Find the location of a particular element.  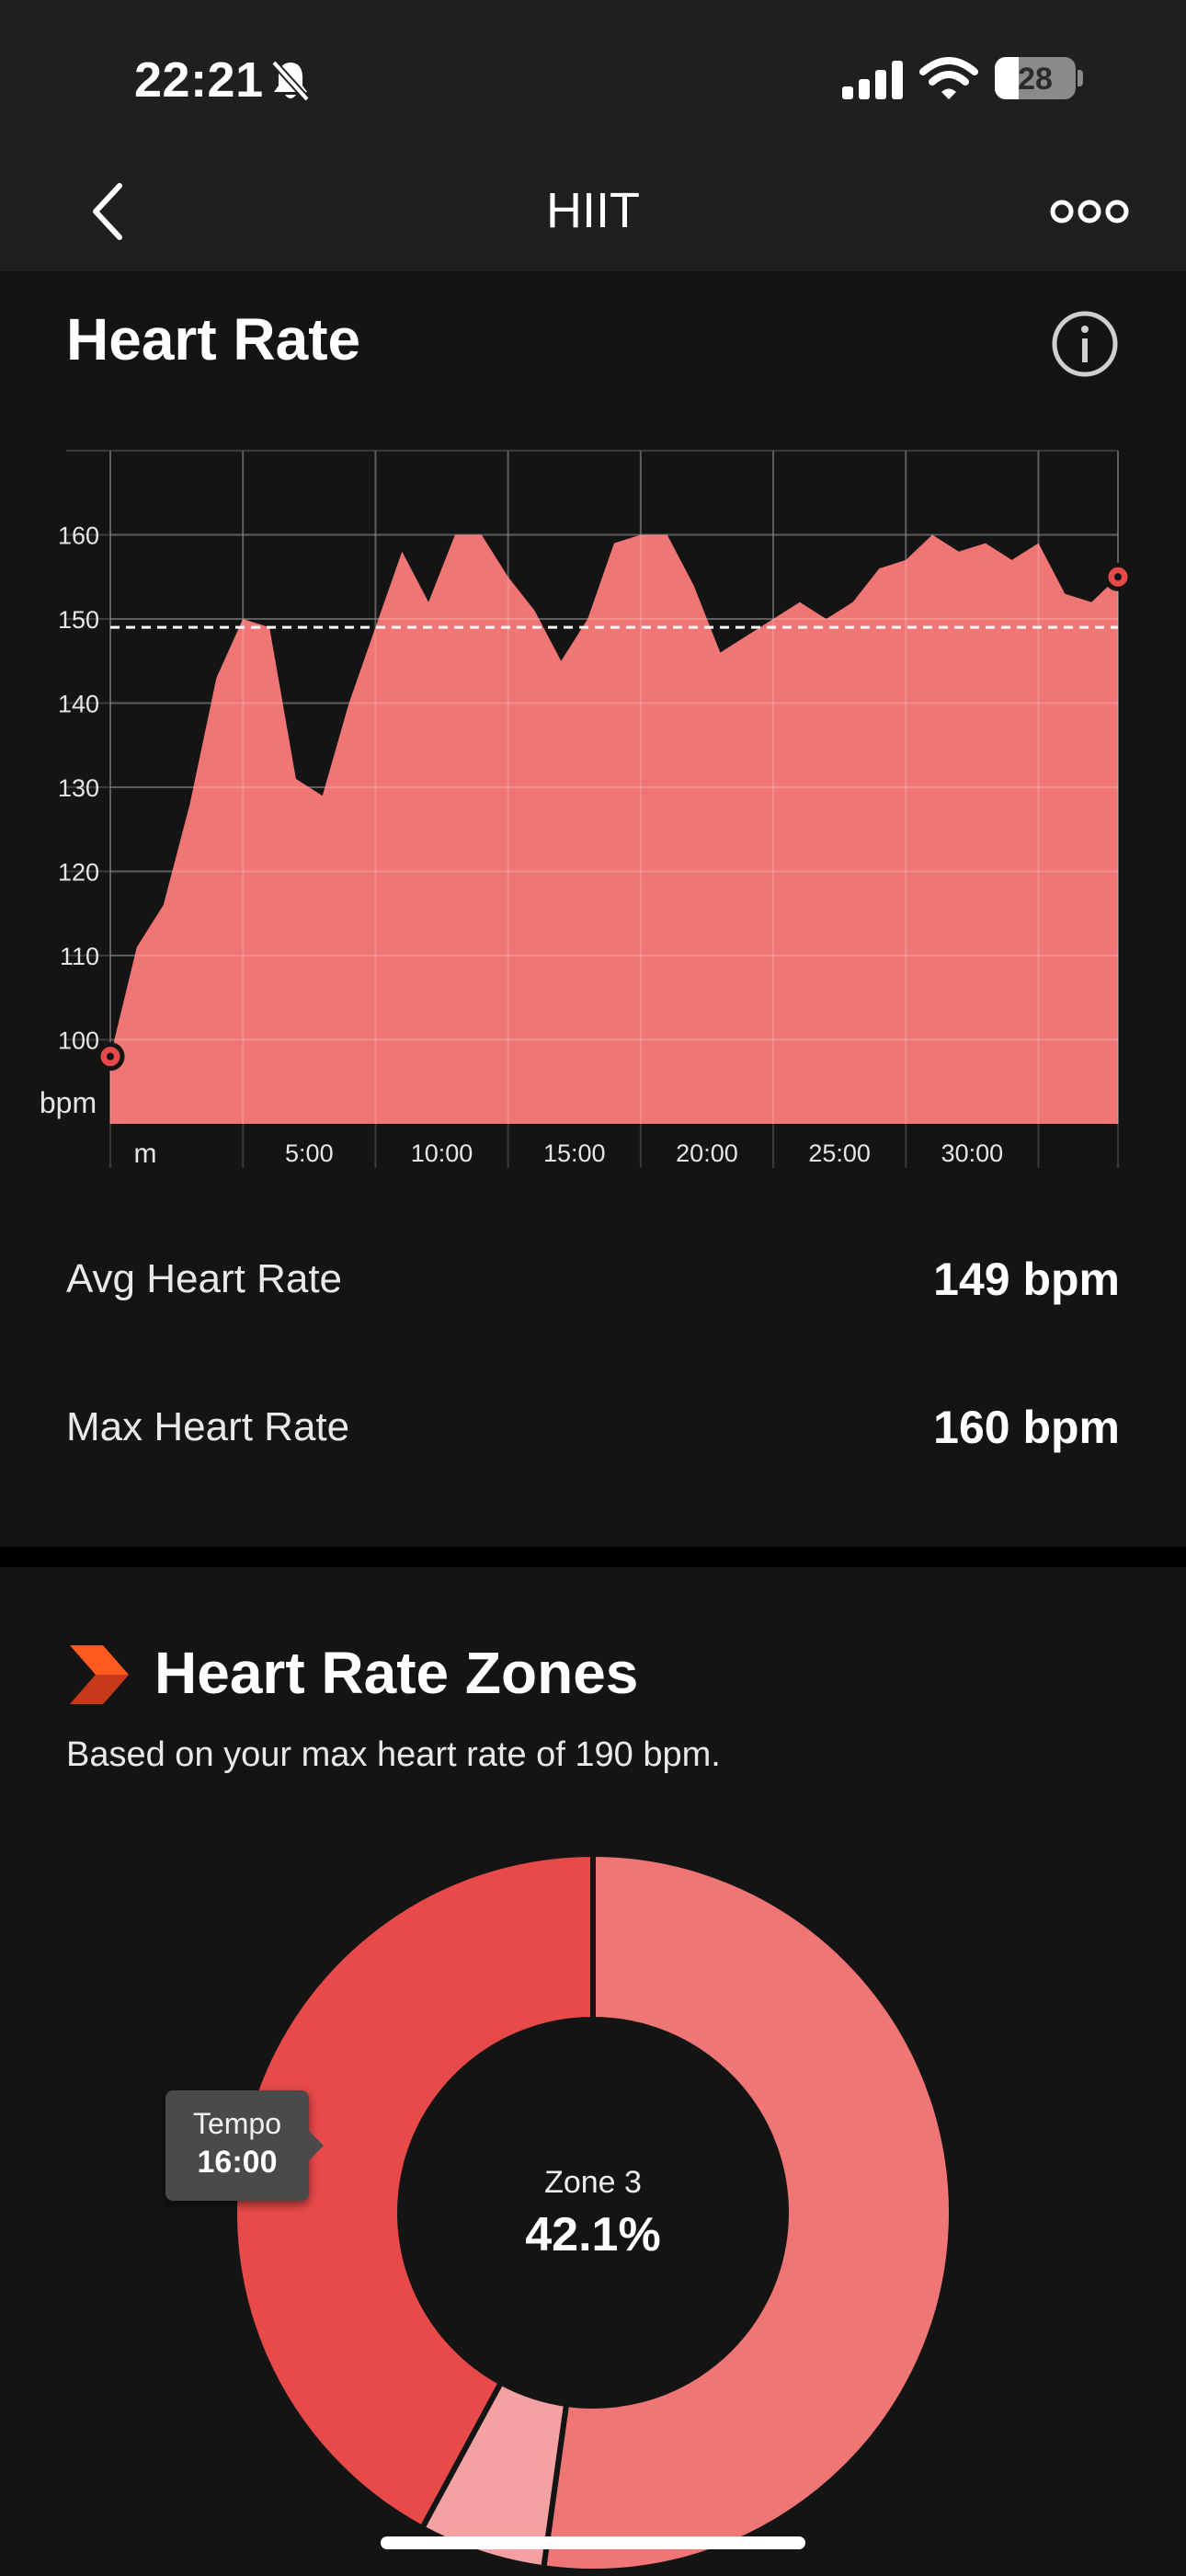

more-icon is located at coordinates (1089, 211).